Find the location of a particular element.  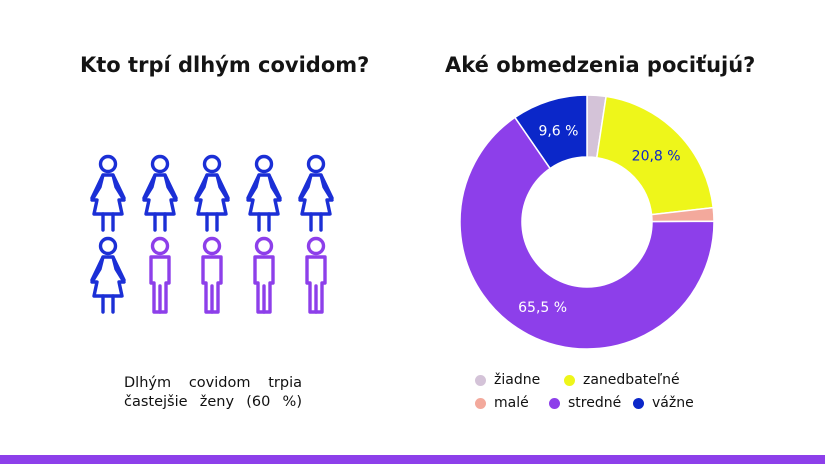

legend-item-ziadne: žiadne is located at coordinates (507, 380).